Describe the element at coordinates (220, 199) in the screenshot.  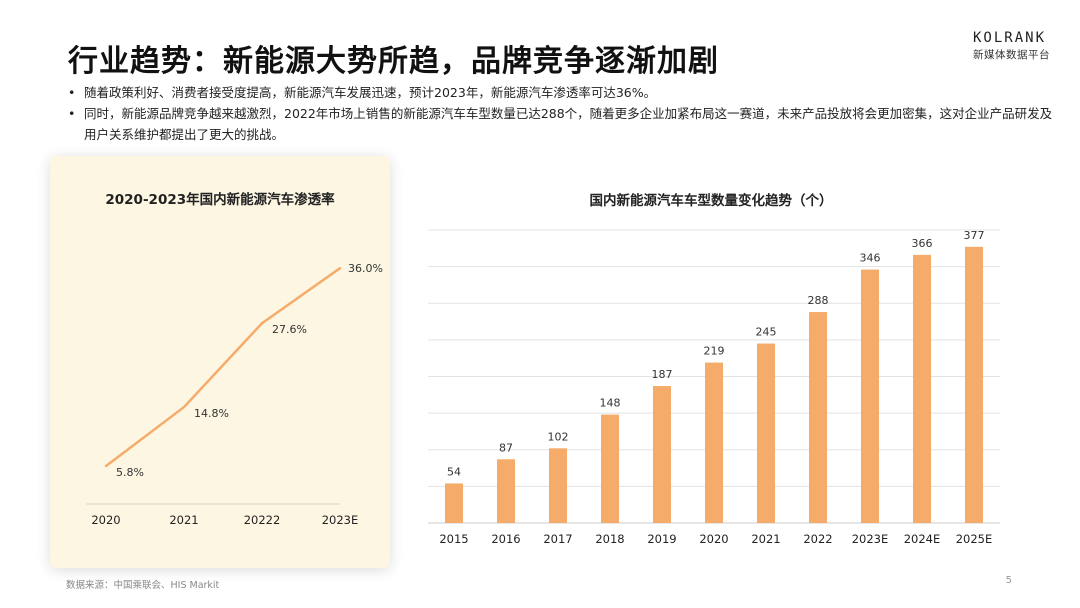
I see `chart-title: 2020-2023年国内新能源汽车渗透率` at that location.